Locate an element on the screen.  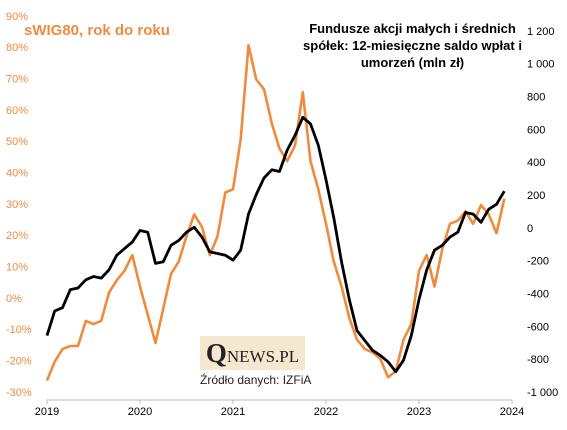
x-tick-label: 2020 is located at coordinates (140, 412).